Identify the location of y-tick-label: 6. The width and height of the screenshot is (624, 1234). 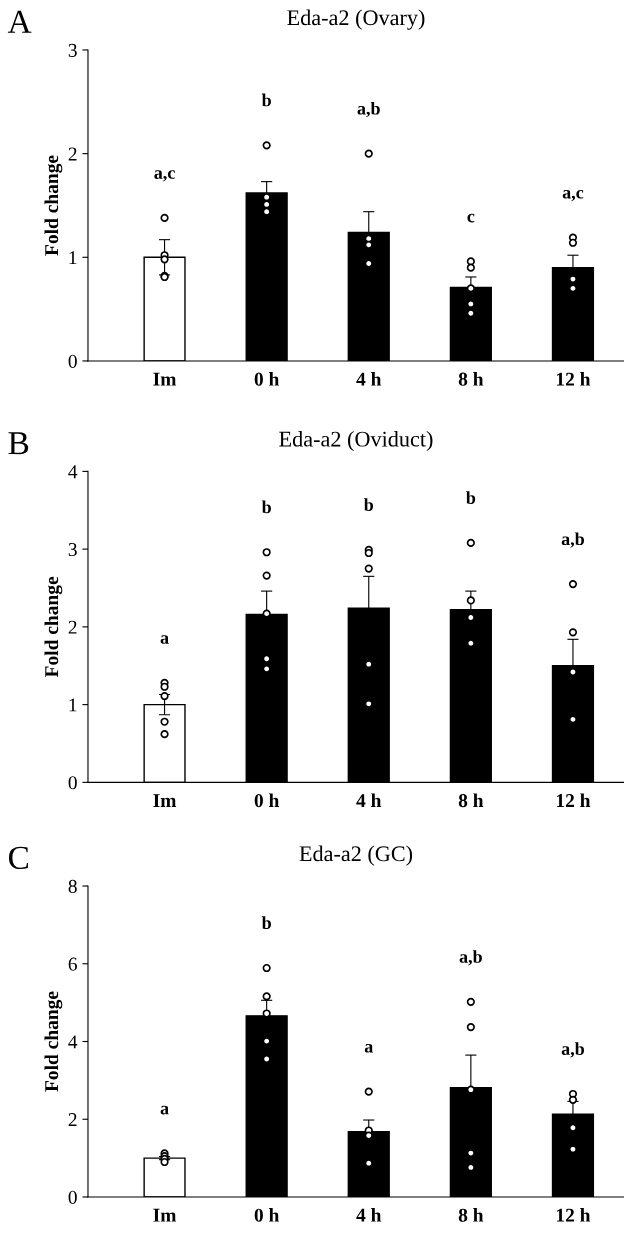
(72, 964).